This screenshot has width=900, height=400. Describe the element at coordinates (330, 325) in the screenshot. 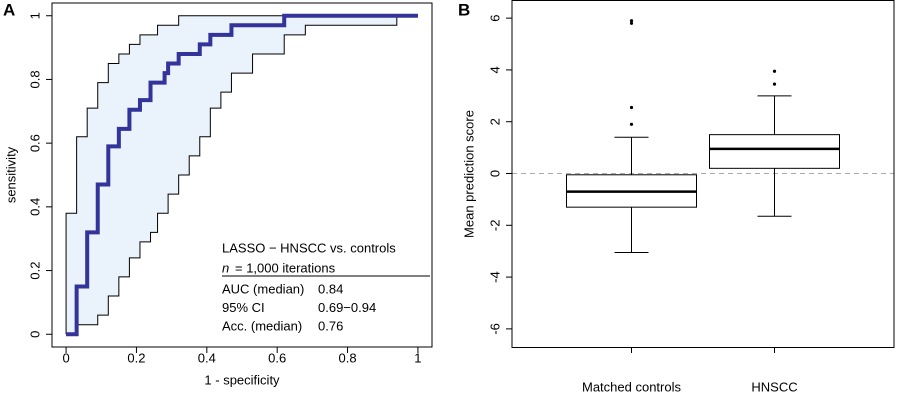

I see `annotation-value: 0.76` at that location.